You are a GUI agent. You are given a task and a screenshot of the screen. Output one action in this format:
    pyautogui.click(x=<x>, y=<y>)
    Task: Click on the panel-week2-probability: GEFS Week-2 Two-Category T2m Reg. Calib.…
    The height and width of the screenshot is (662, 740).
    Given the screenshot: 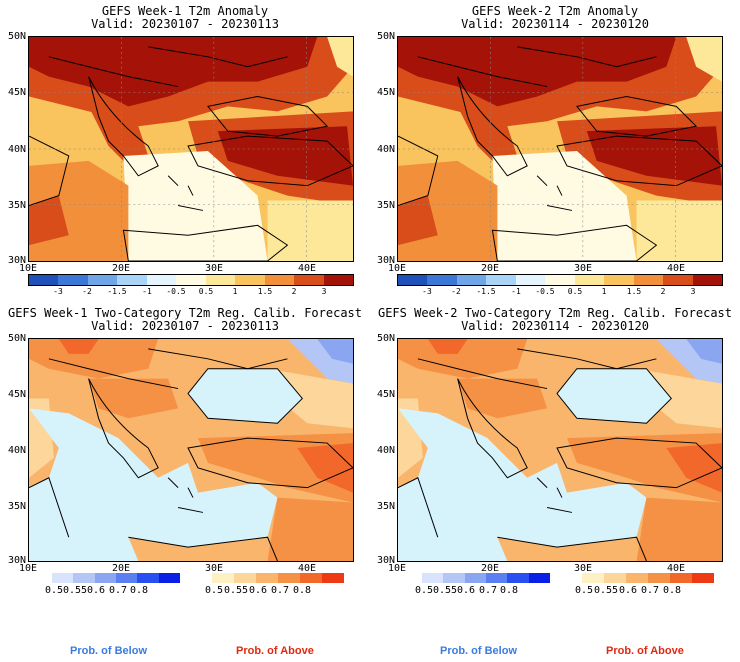 What is the action you would take?
    pyautogui.click(x=555, y=320)
    